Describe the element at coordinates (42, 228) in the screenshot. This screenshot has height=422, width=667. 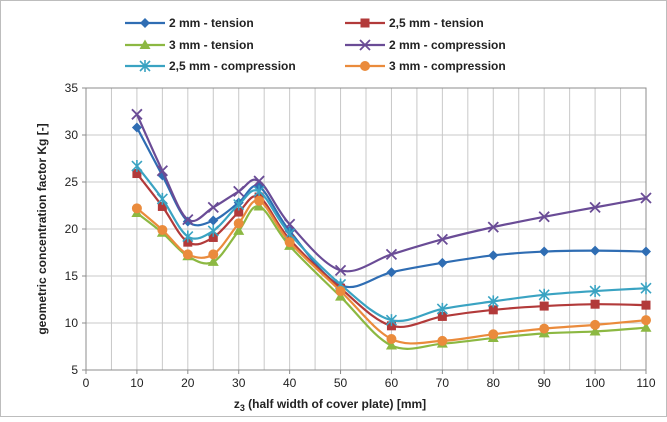
I see `y-axis-title: geometric concentration factor Kg [-]` at that location.